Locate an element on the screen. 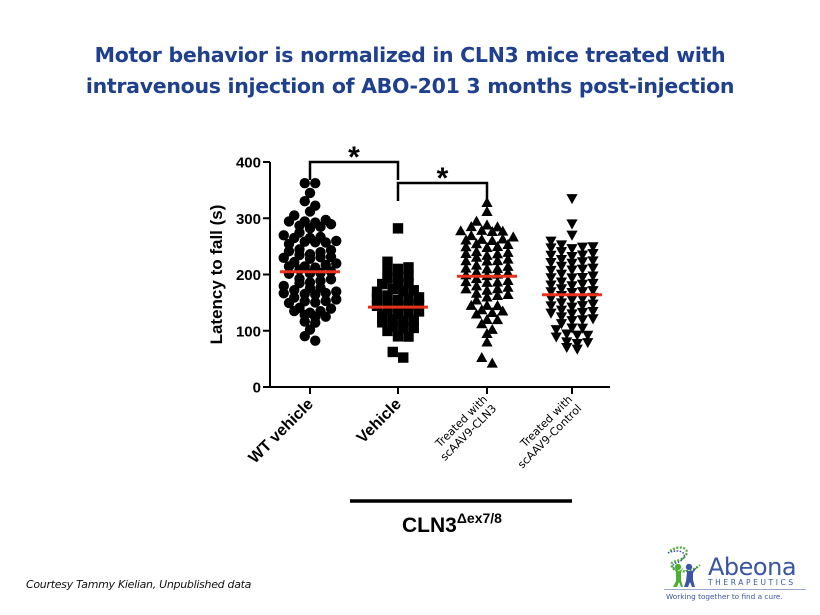 This screenshot has height=615, width=820. logo-subtitle: THERAPEUTICS is located at coordinates (752, 582).